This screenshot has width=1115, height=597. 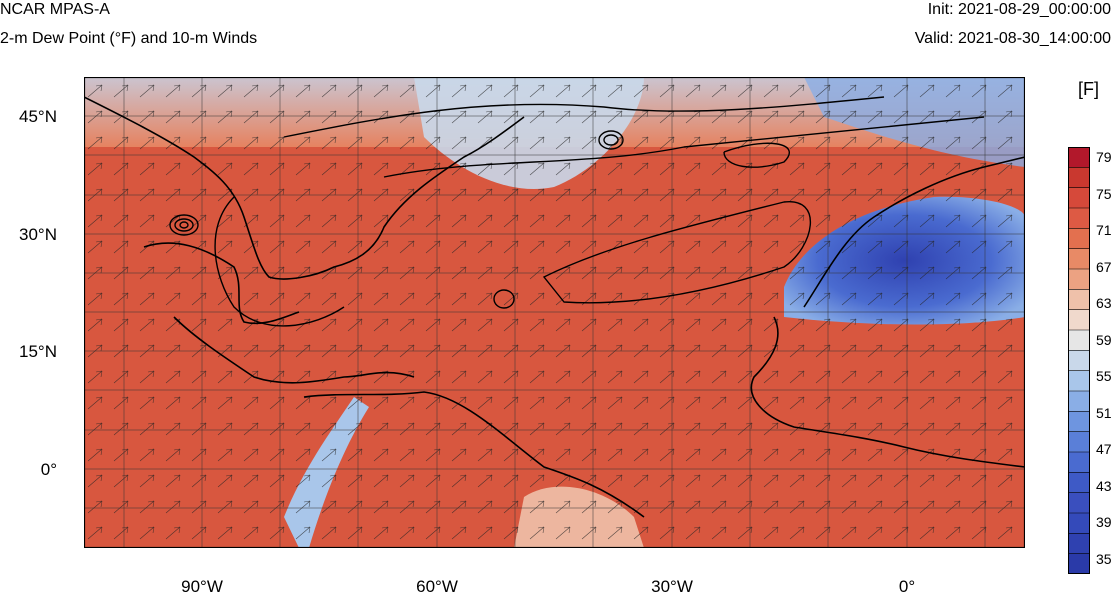 I want to click on map-subtitle: 2-m Dew Point (°F) and 10-m Winds, so click(x=129, y=38).